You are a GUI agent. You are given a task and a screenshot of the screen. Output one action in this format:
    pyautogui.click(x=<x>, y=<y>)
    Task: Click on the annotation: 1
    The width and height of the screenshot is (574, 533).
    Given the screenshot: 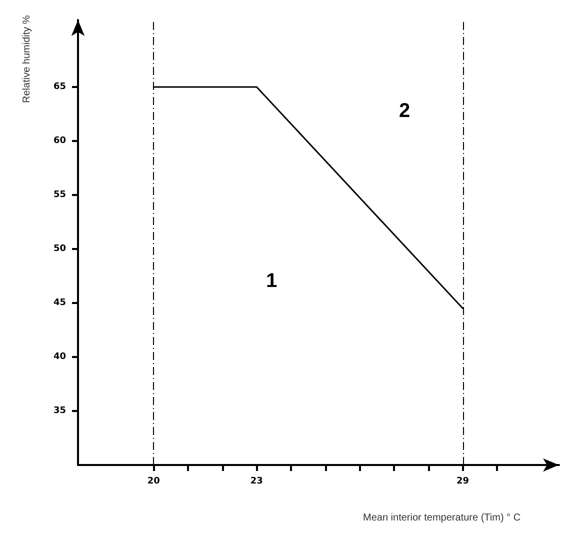 What is the action you would take?
    pyautogui.click(x=272, y=281)
    